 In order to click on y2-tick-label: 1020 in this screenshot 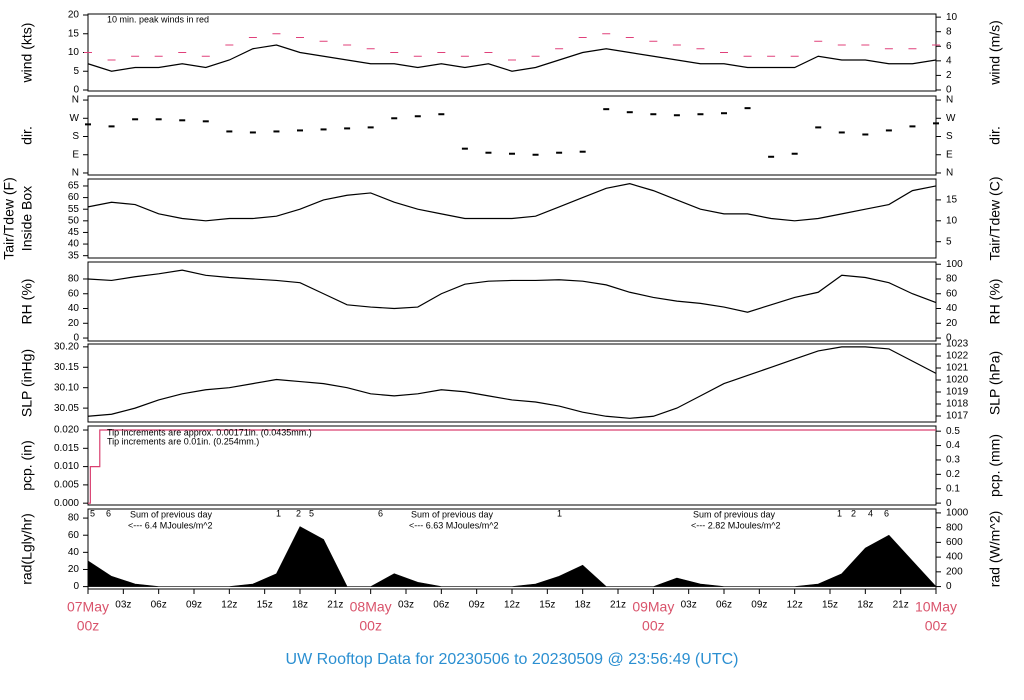, I will do `click(957, 380)`.